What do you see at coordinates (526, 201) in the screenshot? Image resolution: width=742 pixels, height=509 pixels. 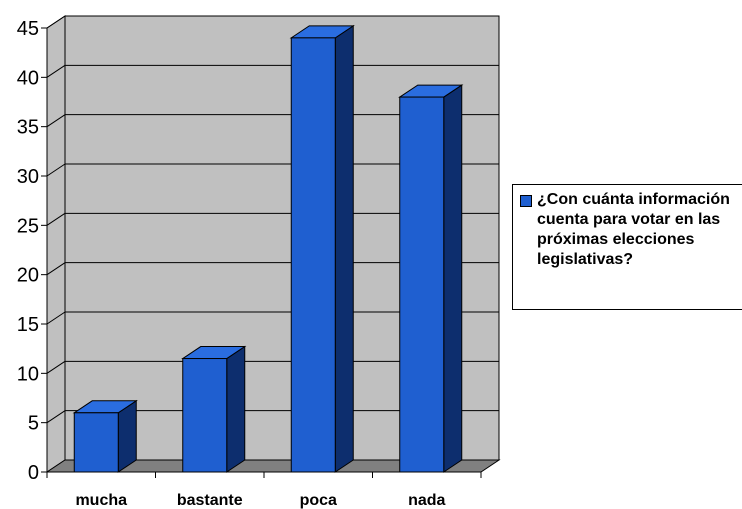 I see `legend-swatch` at bounding box center [526, 201].